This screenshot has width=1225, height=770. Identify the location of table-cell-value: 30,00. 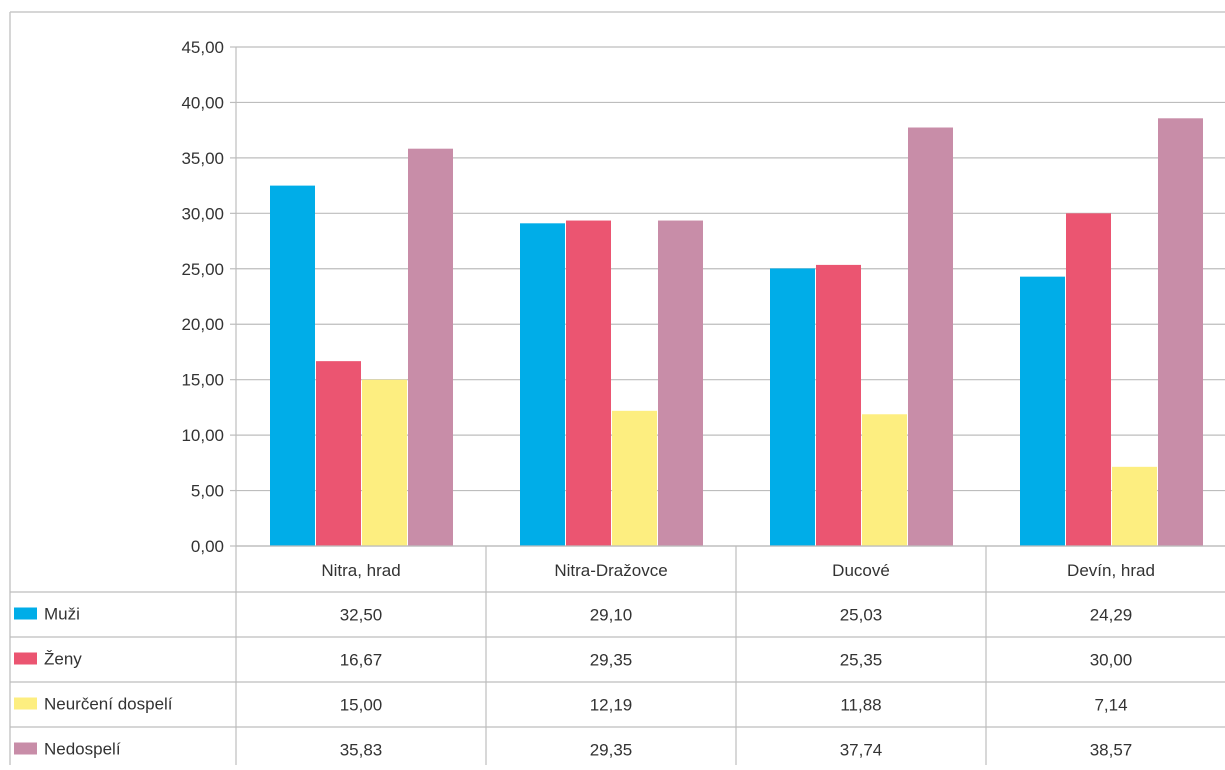
(1111, 660).